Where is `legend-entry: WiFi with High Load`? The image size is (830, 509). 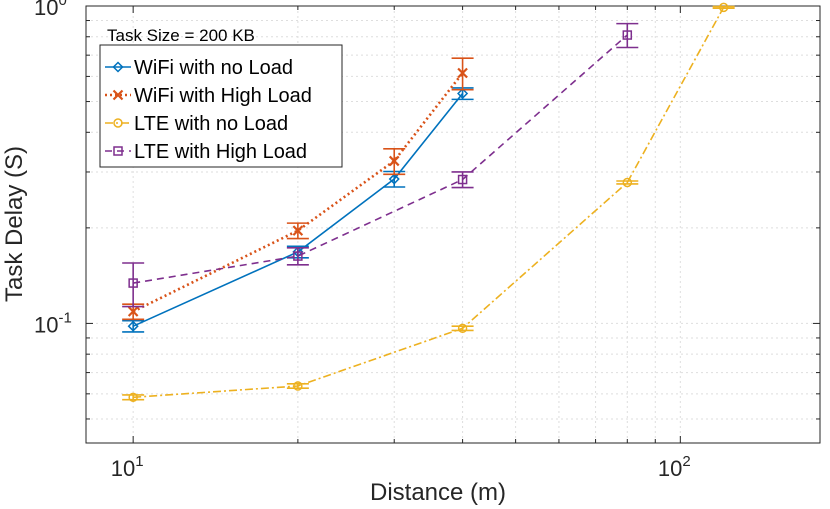
legend-entry: WiFi with High Load is located at coordinates (208, 96).